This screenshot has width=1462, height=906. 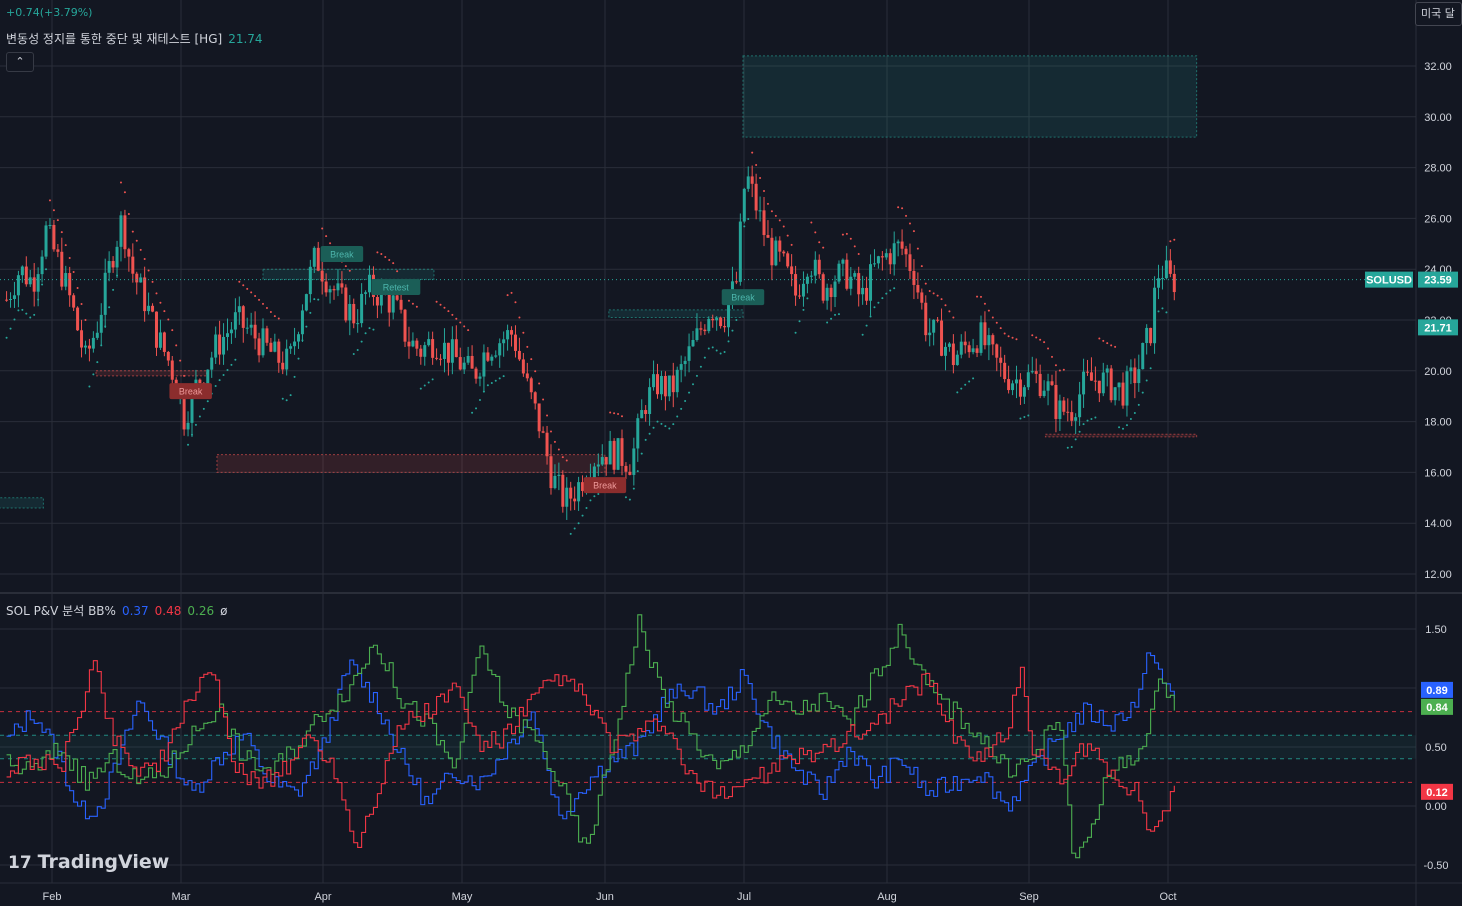 I want to click on sub-value-tag-bg, so click(x=1437, y=706).